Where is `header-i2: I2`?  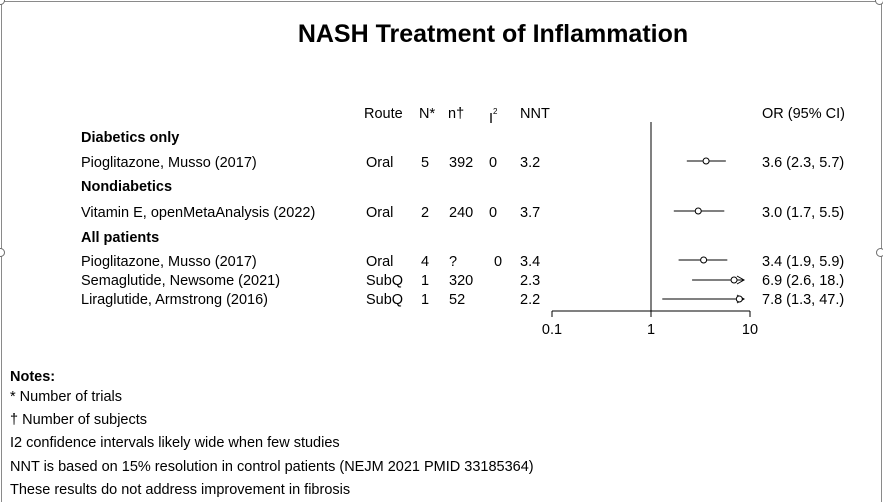 header-i2: I2 is located at coordinates (493, 117).